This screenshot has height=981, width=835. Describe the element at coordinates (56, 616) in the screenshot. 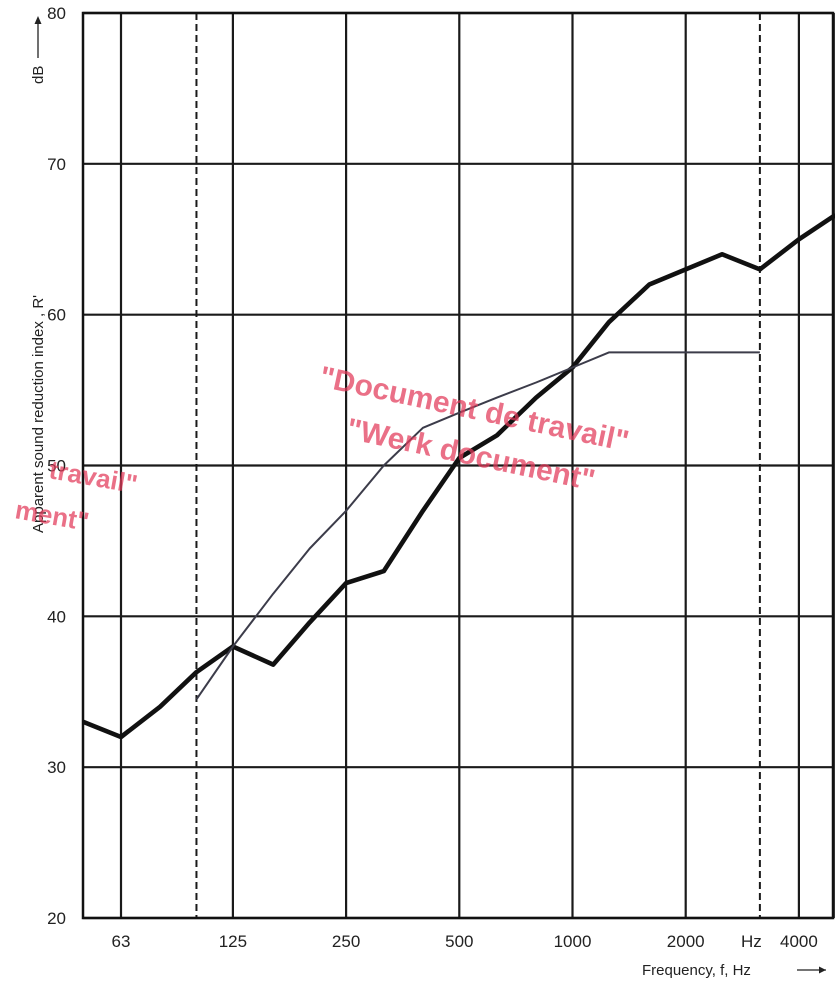

I see `y-tick-label-40: 40` at that location.